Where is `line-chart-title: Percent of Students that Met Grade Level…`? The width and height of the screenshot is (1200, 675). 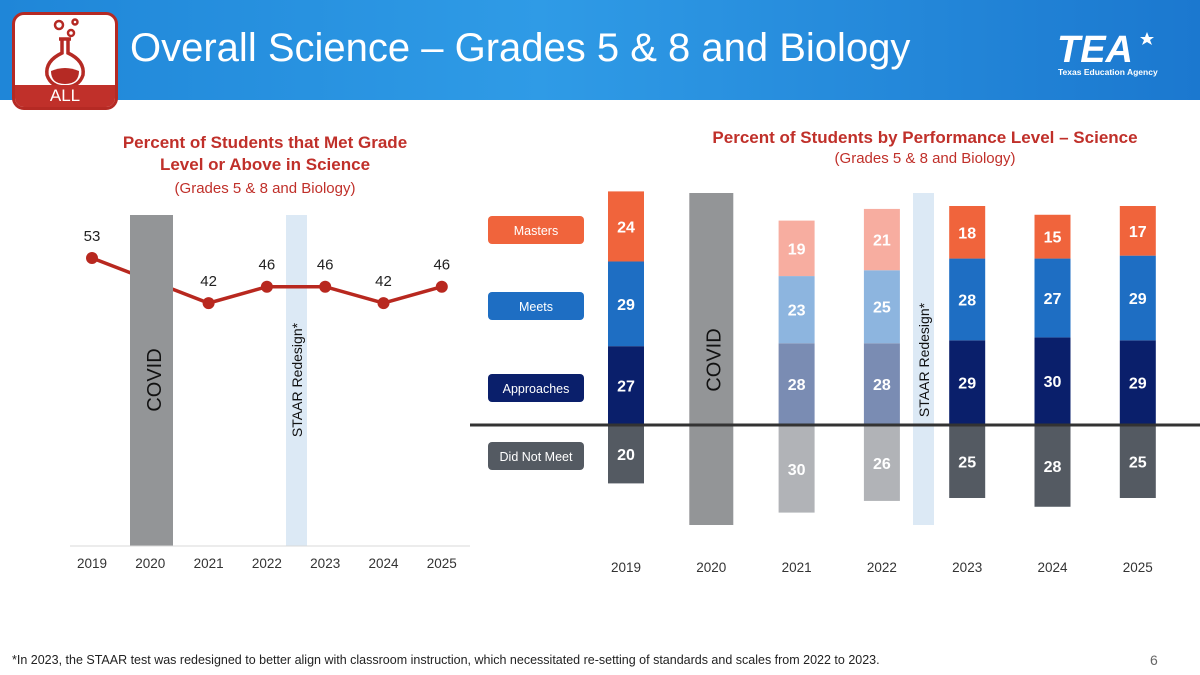
line-chart-title: Percent of Students that Met Grade Level… is located at coordinates (265, 154).